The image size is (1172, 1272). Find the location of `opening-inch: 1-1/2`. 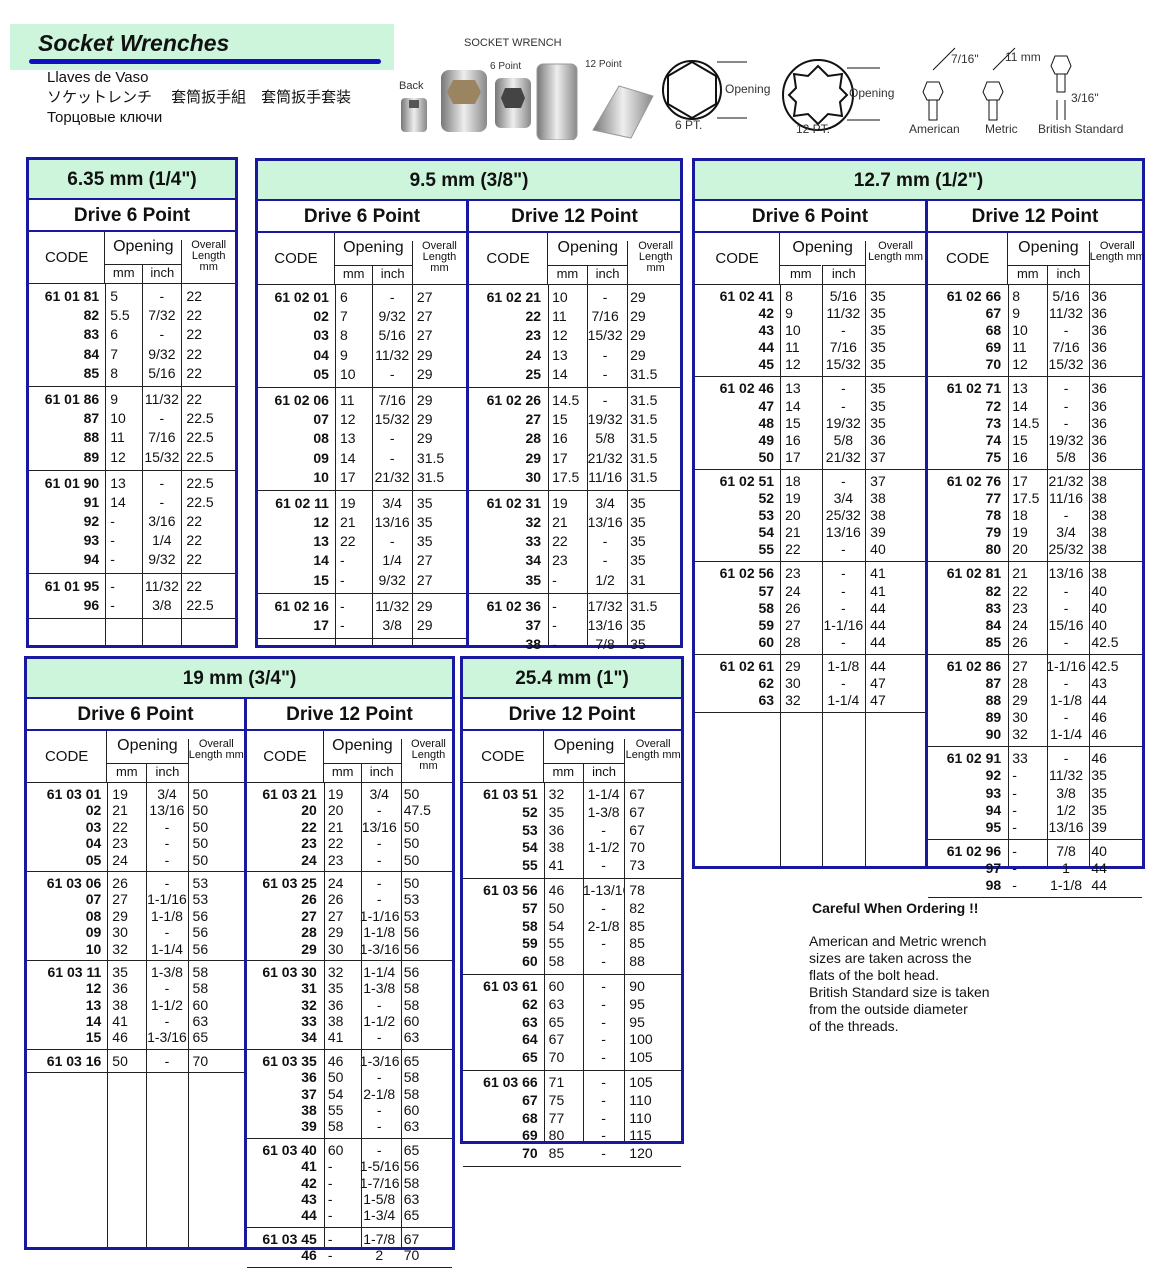

opening-inch: 1-1/2 is located at coordinates (379, 1021).